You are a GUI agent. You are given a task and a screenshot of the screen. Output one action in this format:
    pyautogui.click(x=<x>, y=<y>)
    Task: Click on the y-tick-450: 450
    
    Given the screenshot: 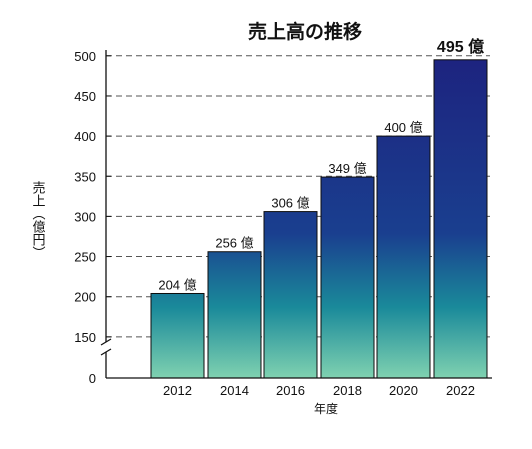 What is the action you would take?
    pyautogui.click(x=85, y=96)
    